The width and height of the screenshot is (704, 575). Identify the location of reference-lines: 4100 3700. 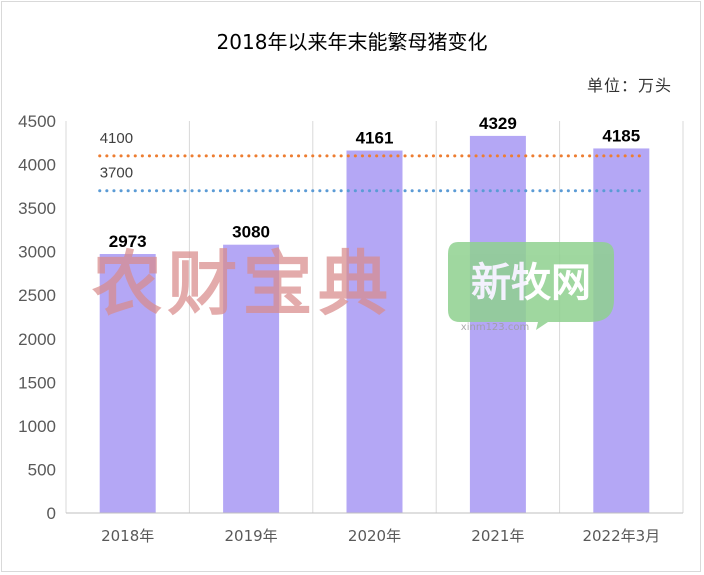
(370, 161).